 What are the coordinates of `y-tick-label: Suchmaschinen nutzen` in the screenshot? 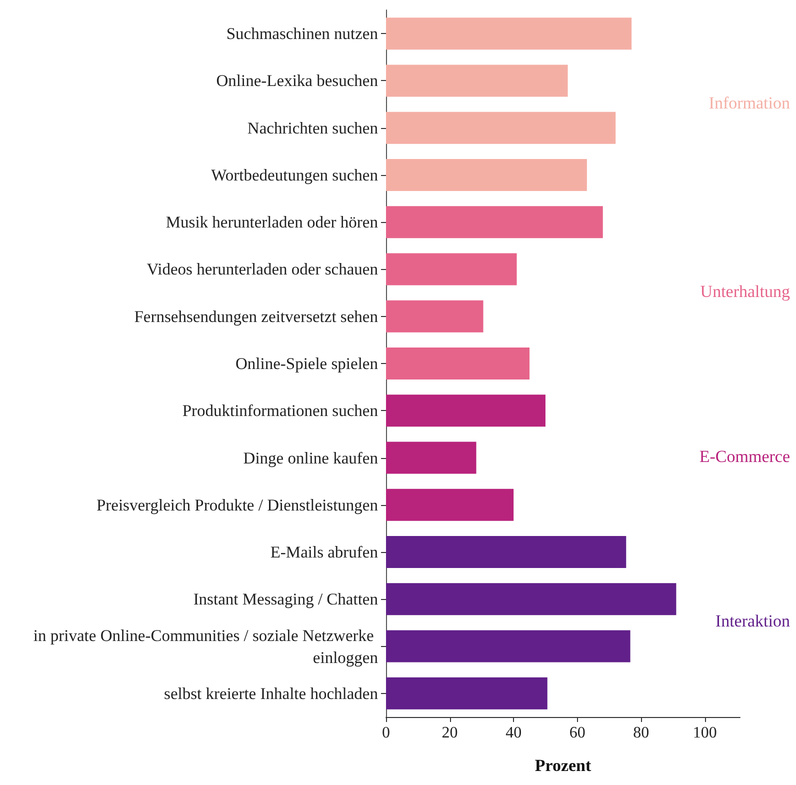 It's located at (302, 34).